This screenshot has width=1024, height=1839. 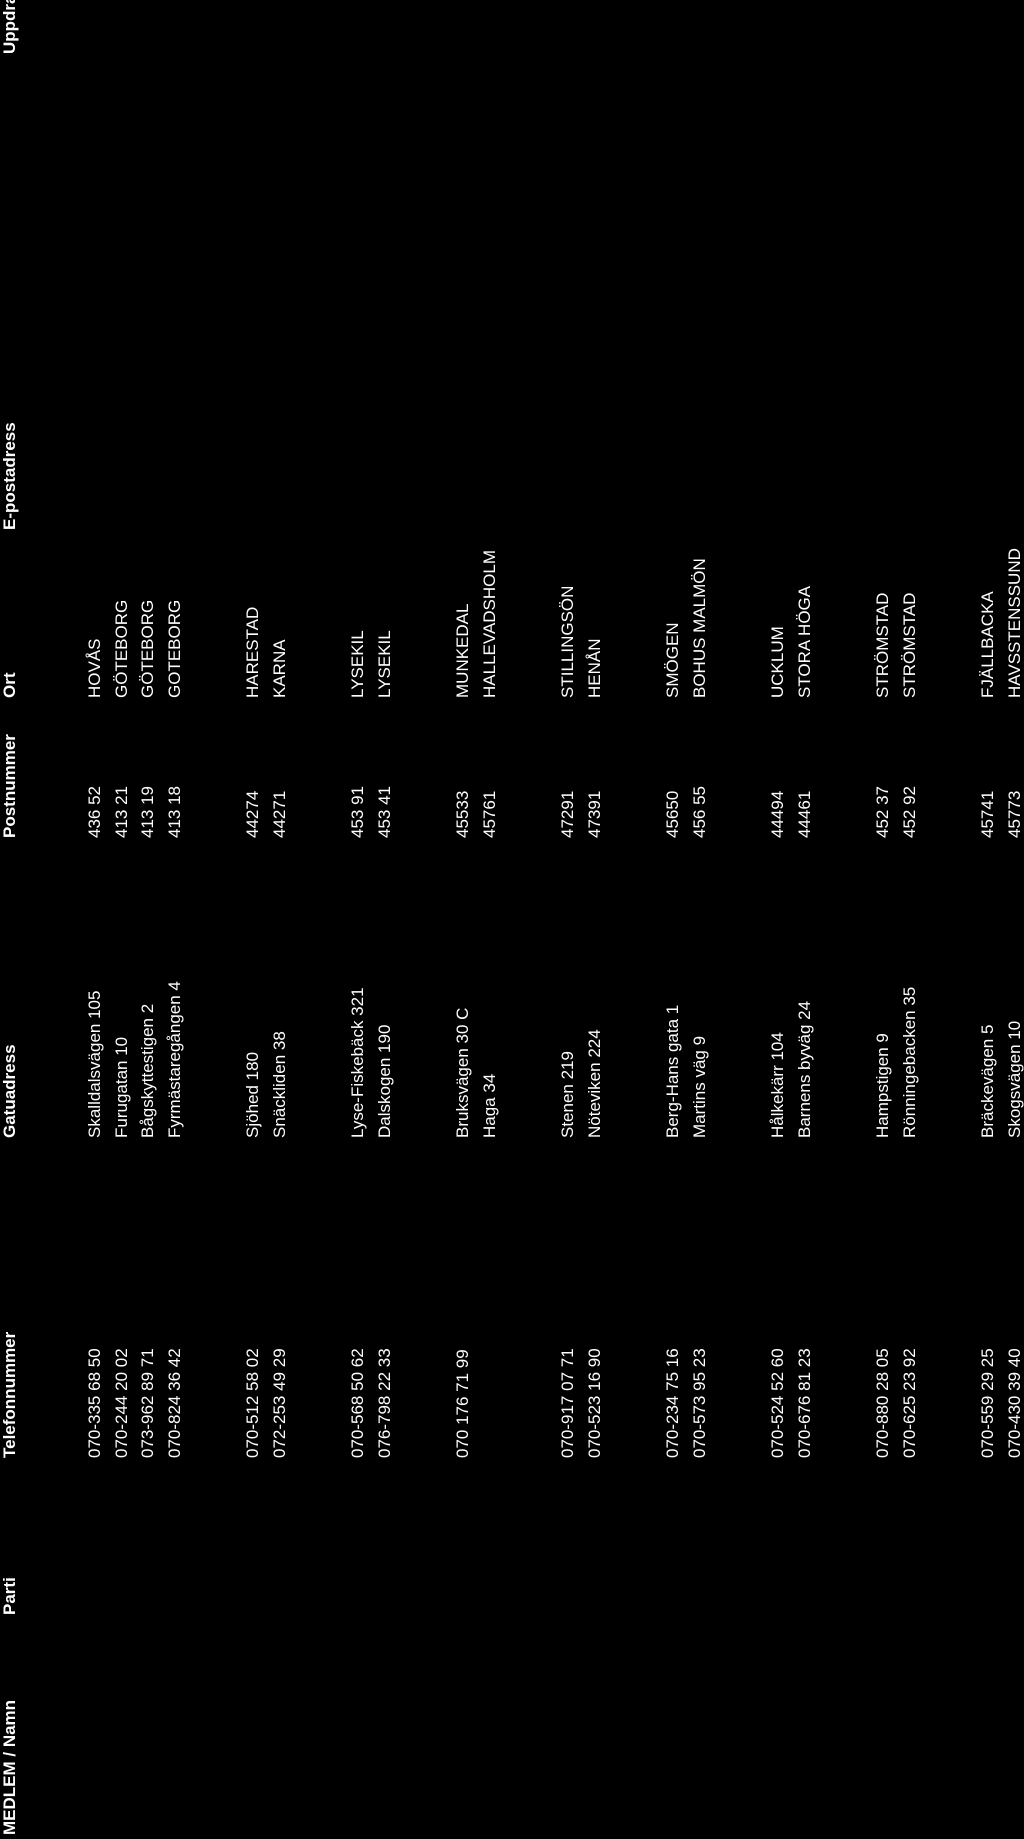 I want to click on ort-cell: STORA HÖGA, so click(x=804, y=641).